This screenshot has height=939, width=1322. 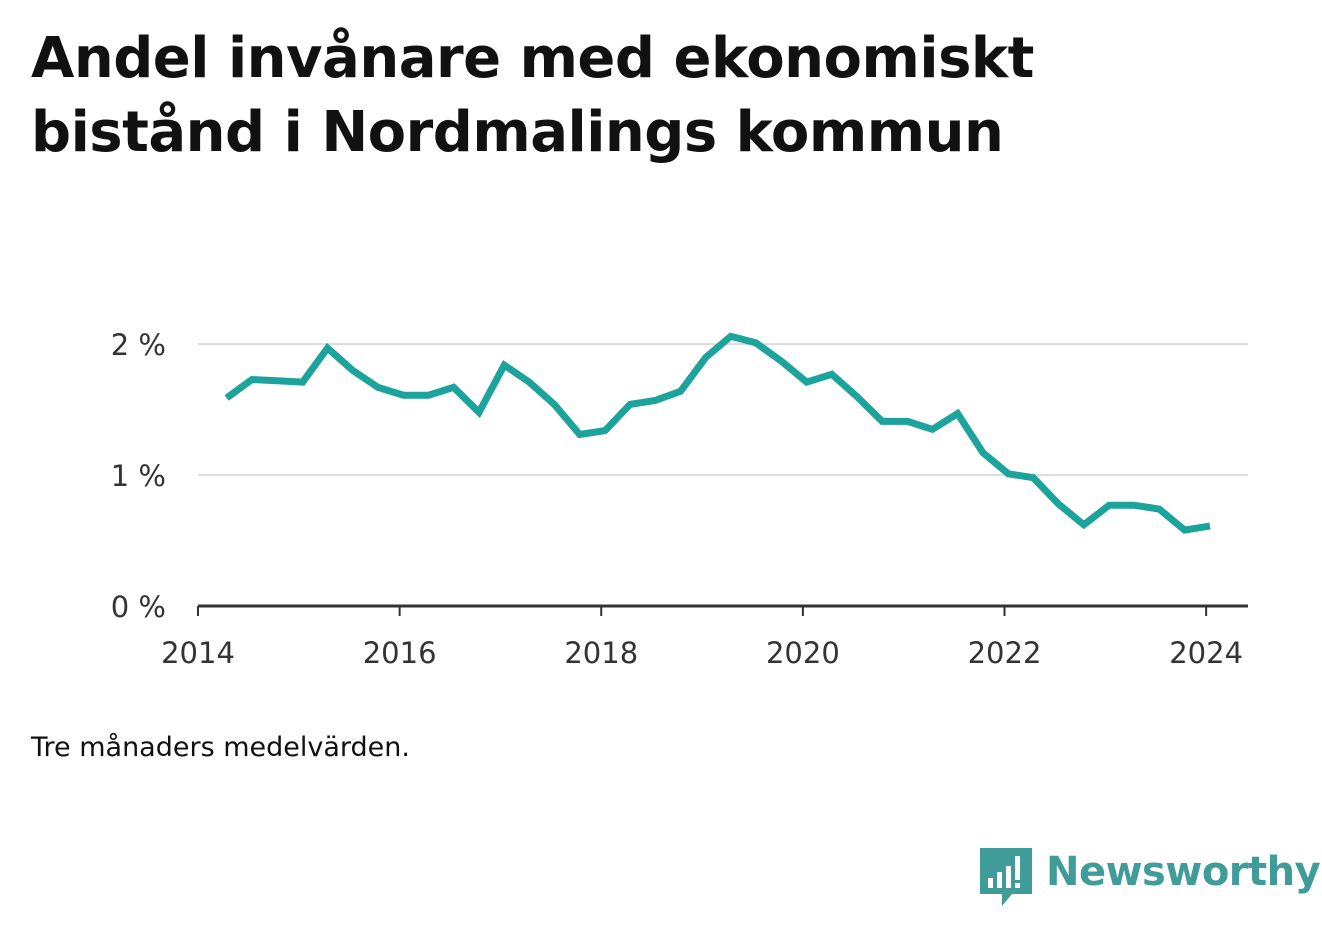 I want to click on chart-note: Tre månaders medelvärden., so click(x=220, y=747).